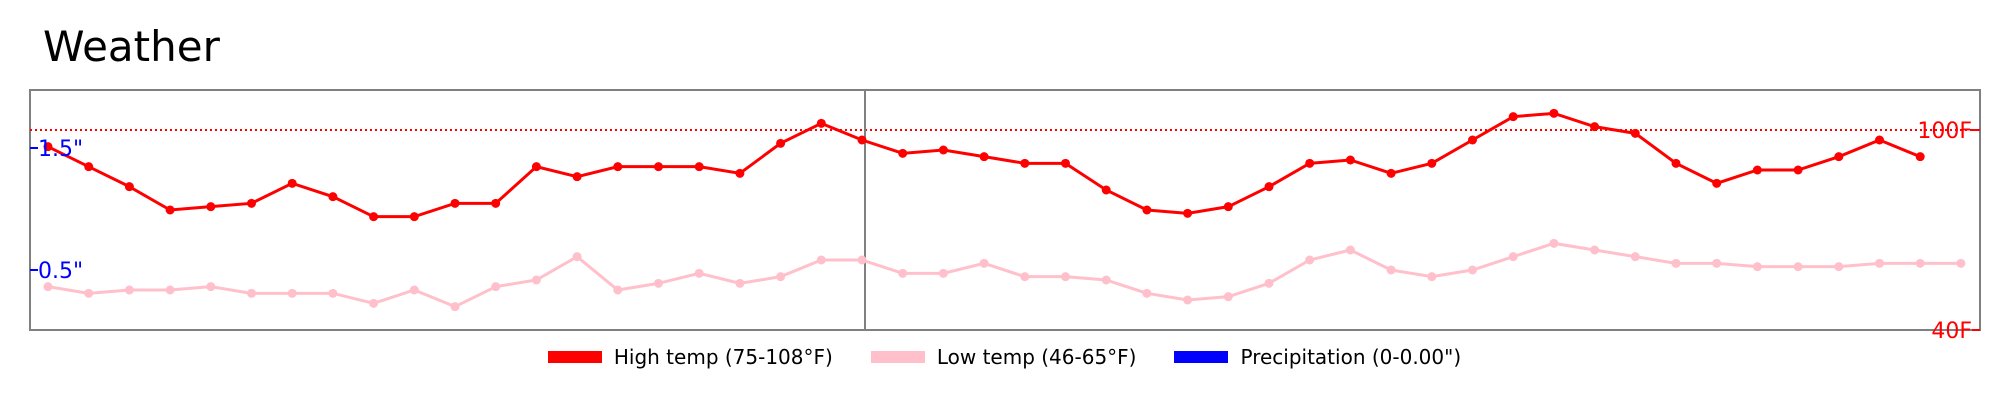  I want to click on chart-title: Weather, so click(131, 46).